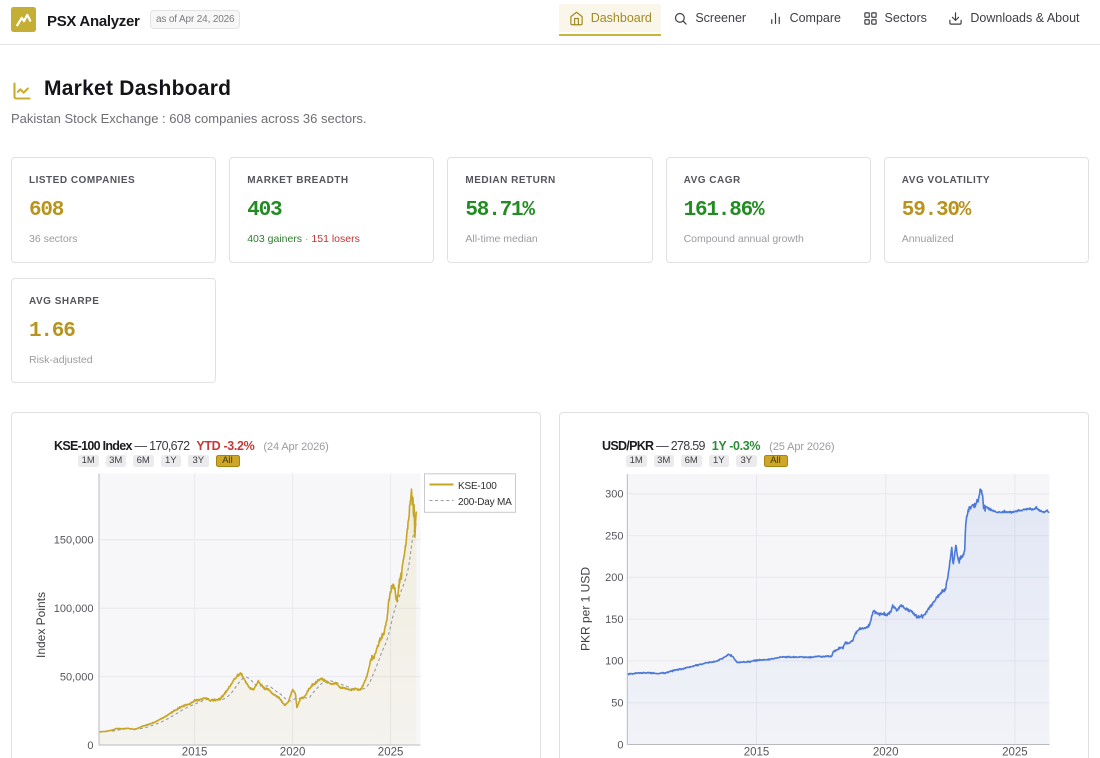 The image size is (1100, 758). Describe the element at coordinates (74, 609) in the screenshot. I see `svg-text: 100,000` at that location.